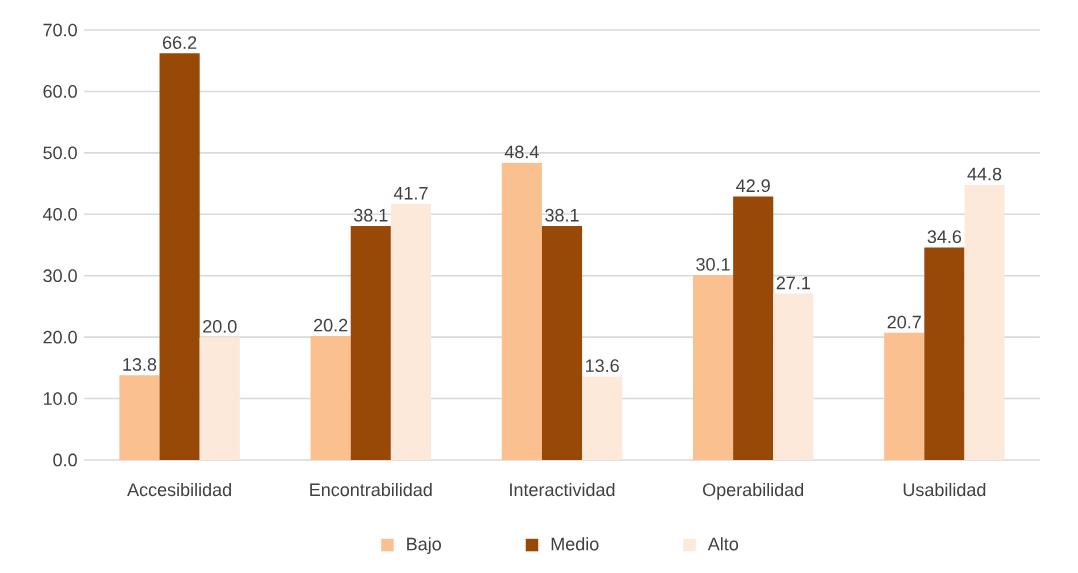 The height and width of the screenshot is (573, 1078). I want to click on legend-label: Alto, so click(723, 544).